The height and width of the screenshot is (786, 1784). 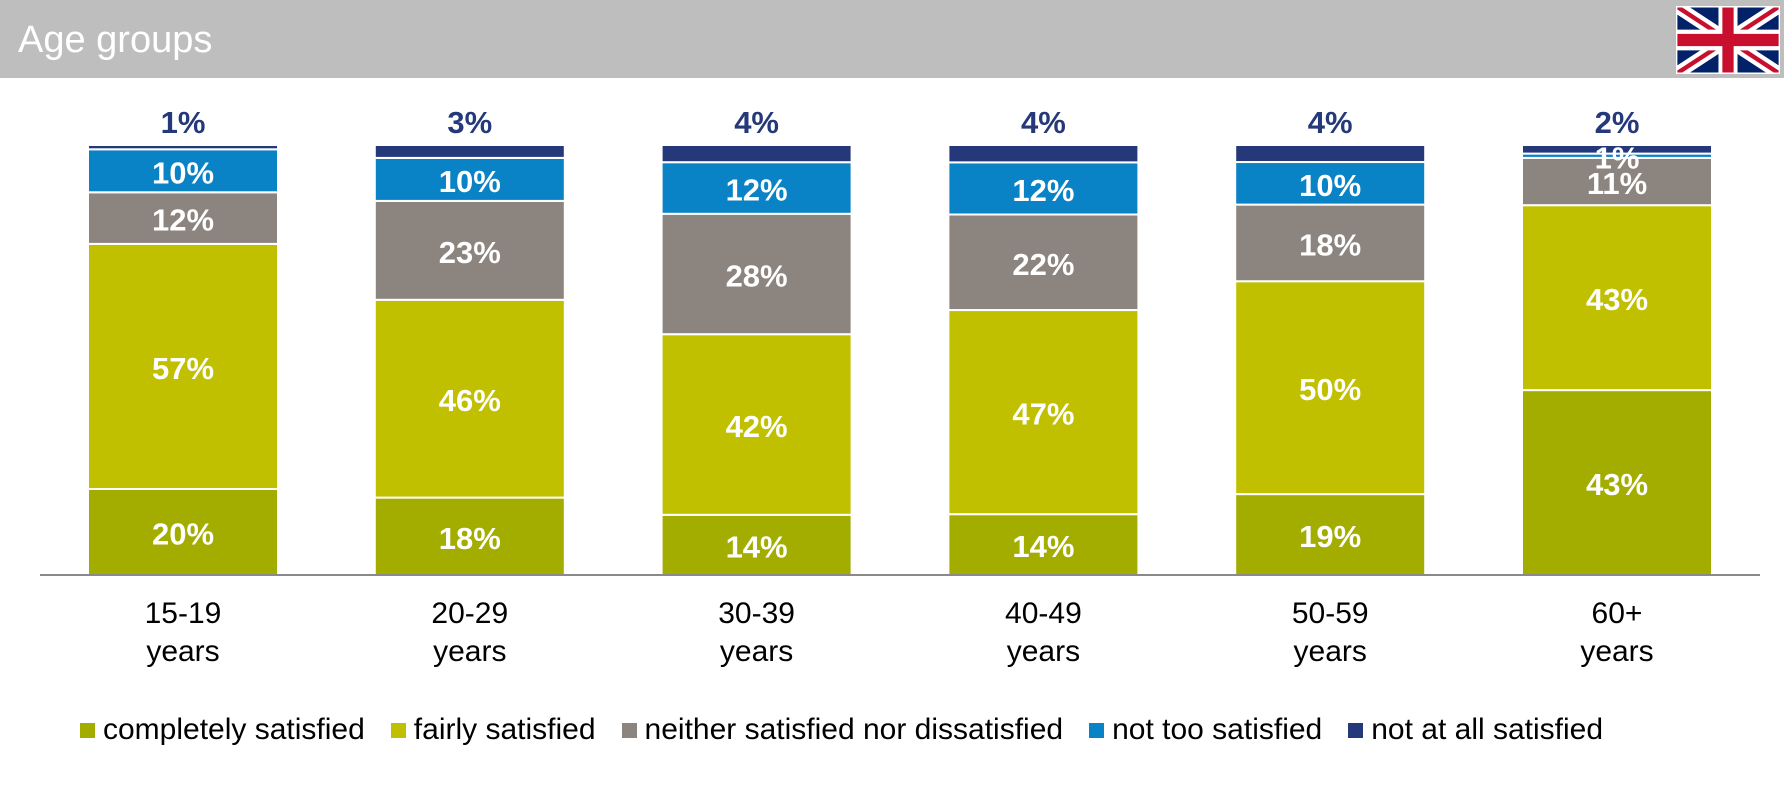 I want to click on legend-item: not at all satisfied, so click(x=1475, y=730).